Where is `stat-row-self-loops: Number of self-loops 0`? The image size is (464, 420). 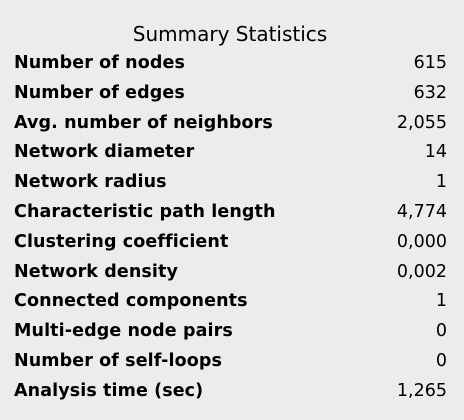
stat-row-self-loops: Number of self-loops 0 is located at coordinates (232, 363).